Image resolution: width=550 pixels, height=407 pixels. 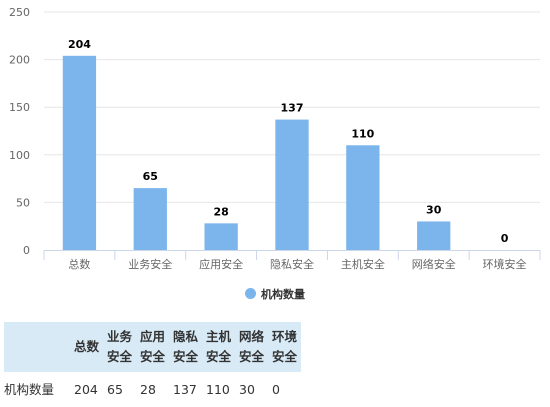 I want to click on y-tick-label: 0, so click(x=26, y=250).